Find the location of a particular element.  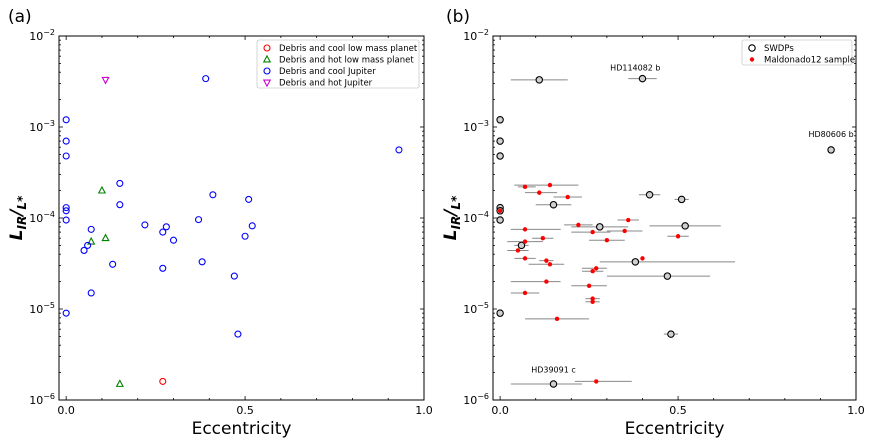

legend-box is located at coordinates (797, 52).